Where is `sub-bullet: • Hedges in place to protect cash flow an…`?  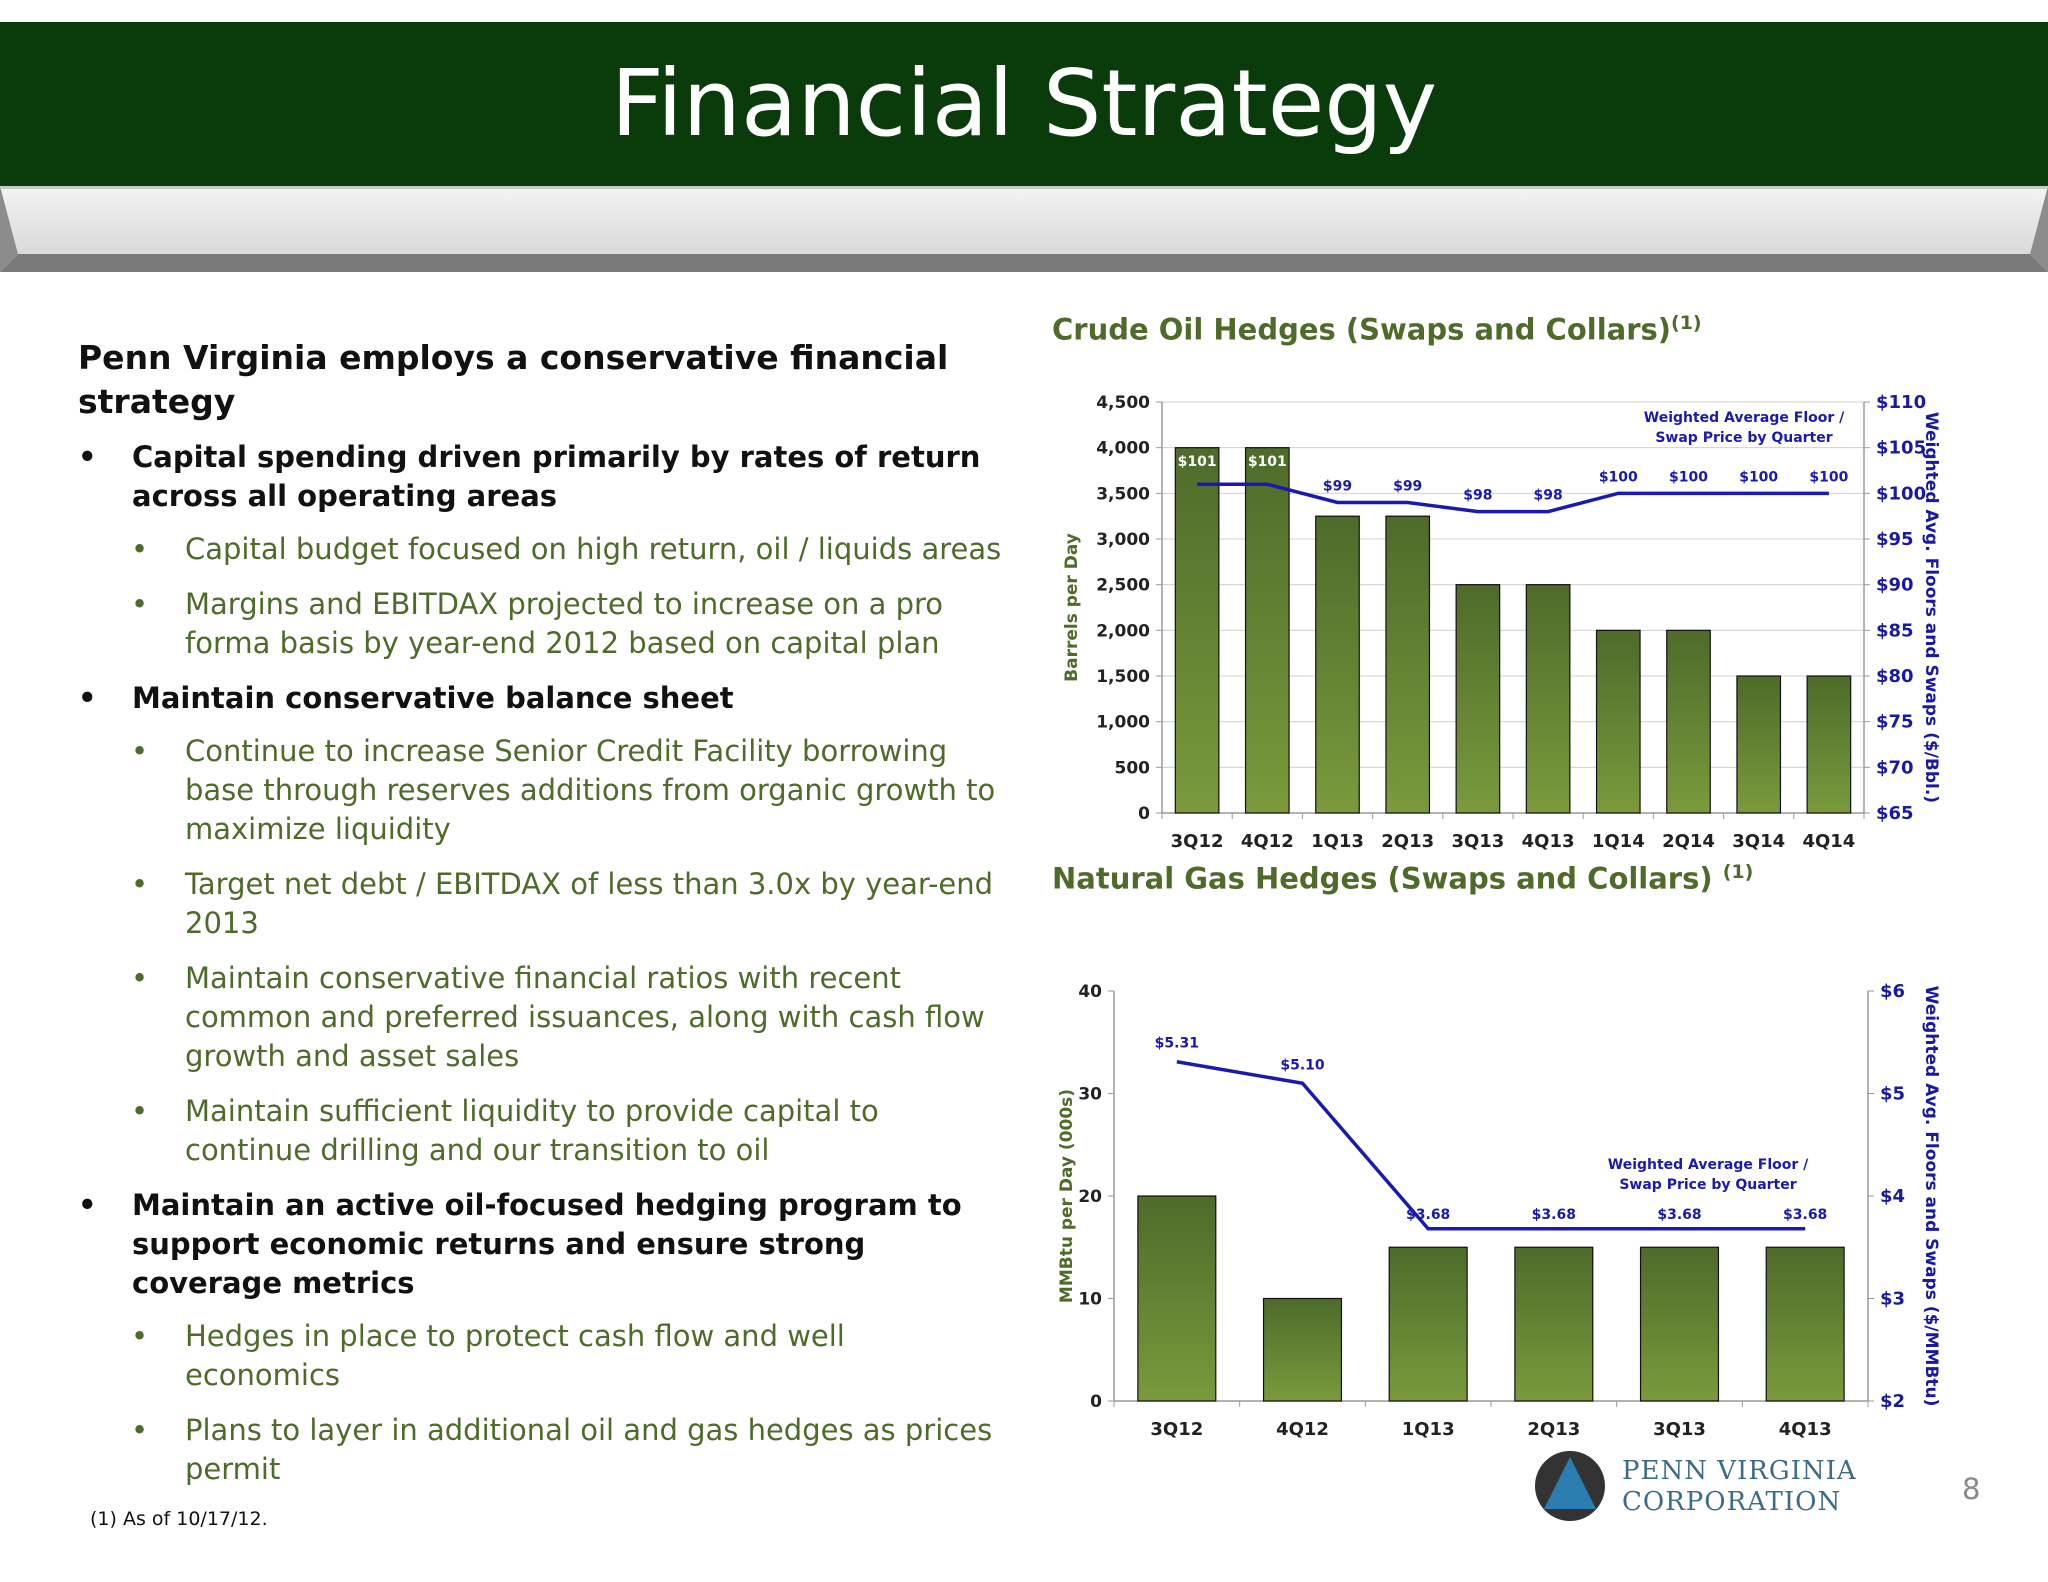 sub-bullet: • Hedges in place to protect cash flow an… is located at coordinates (488, 1355).